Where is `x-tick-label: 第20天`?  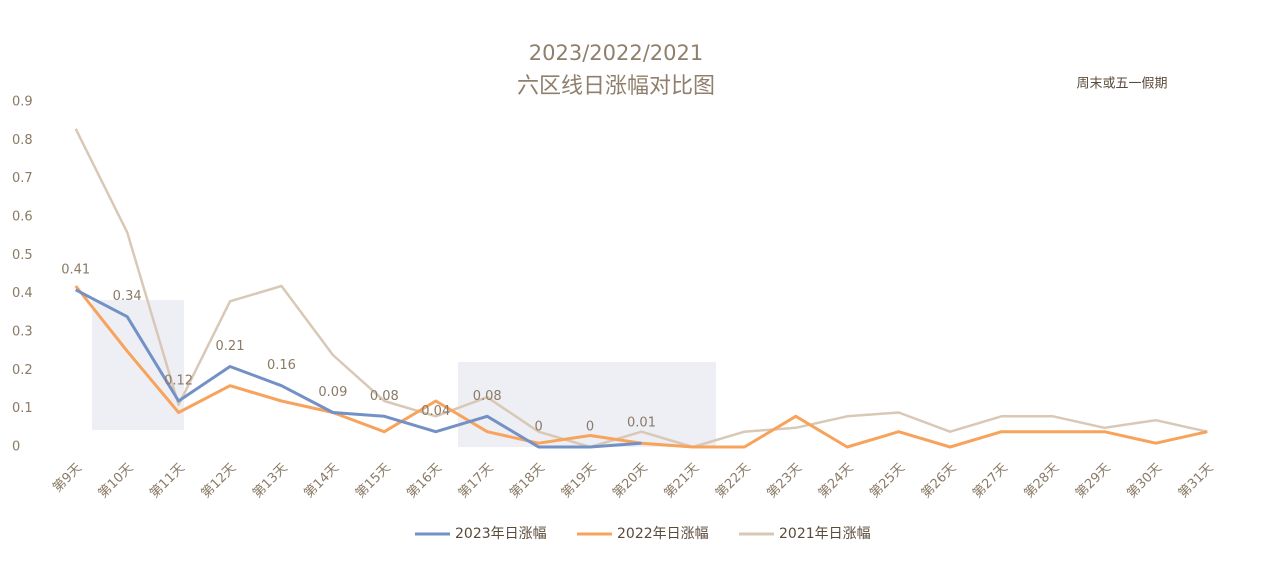 x-tick-label: 第20天 is located at coordinates (630, 481).